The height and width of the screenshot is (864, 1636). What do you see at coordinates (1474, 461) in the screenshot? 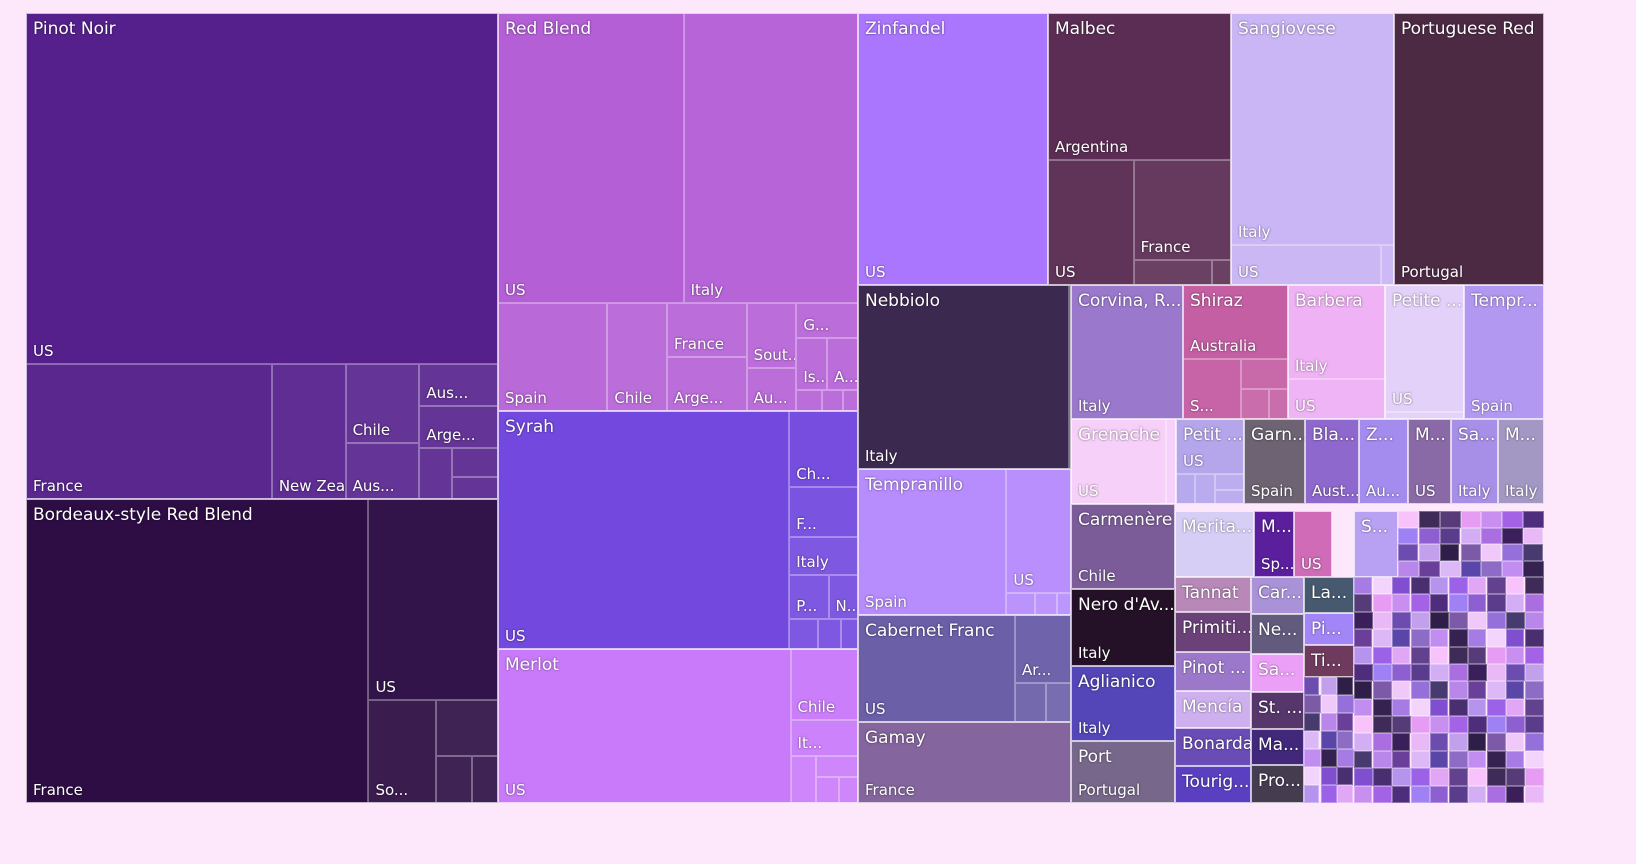
I see `tile-24-0: Italy` at bounding box center [1474, 461].